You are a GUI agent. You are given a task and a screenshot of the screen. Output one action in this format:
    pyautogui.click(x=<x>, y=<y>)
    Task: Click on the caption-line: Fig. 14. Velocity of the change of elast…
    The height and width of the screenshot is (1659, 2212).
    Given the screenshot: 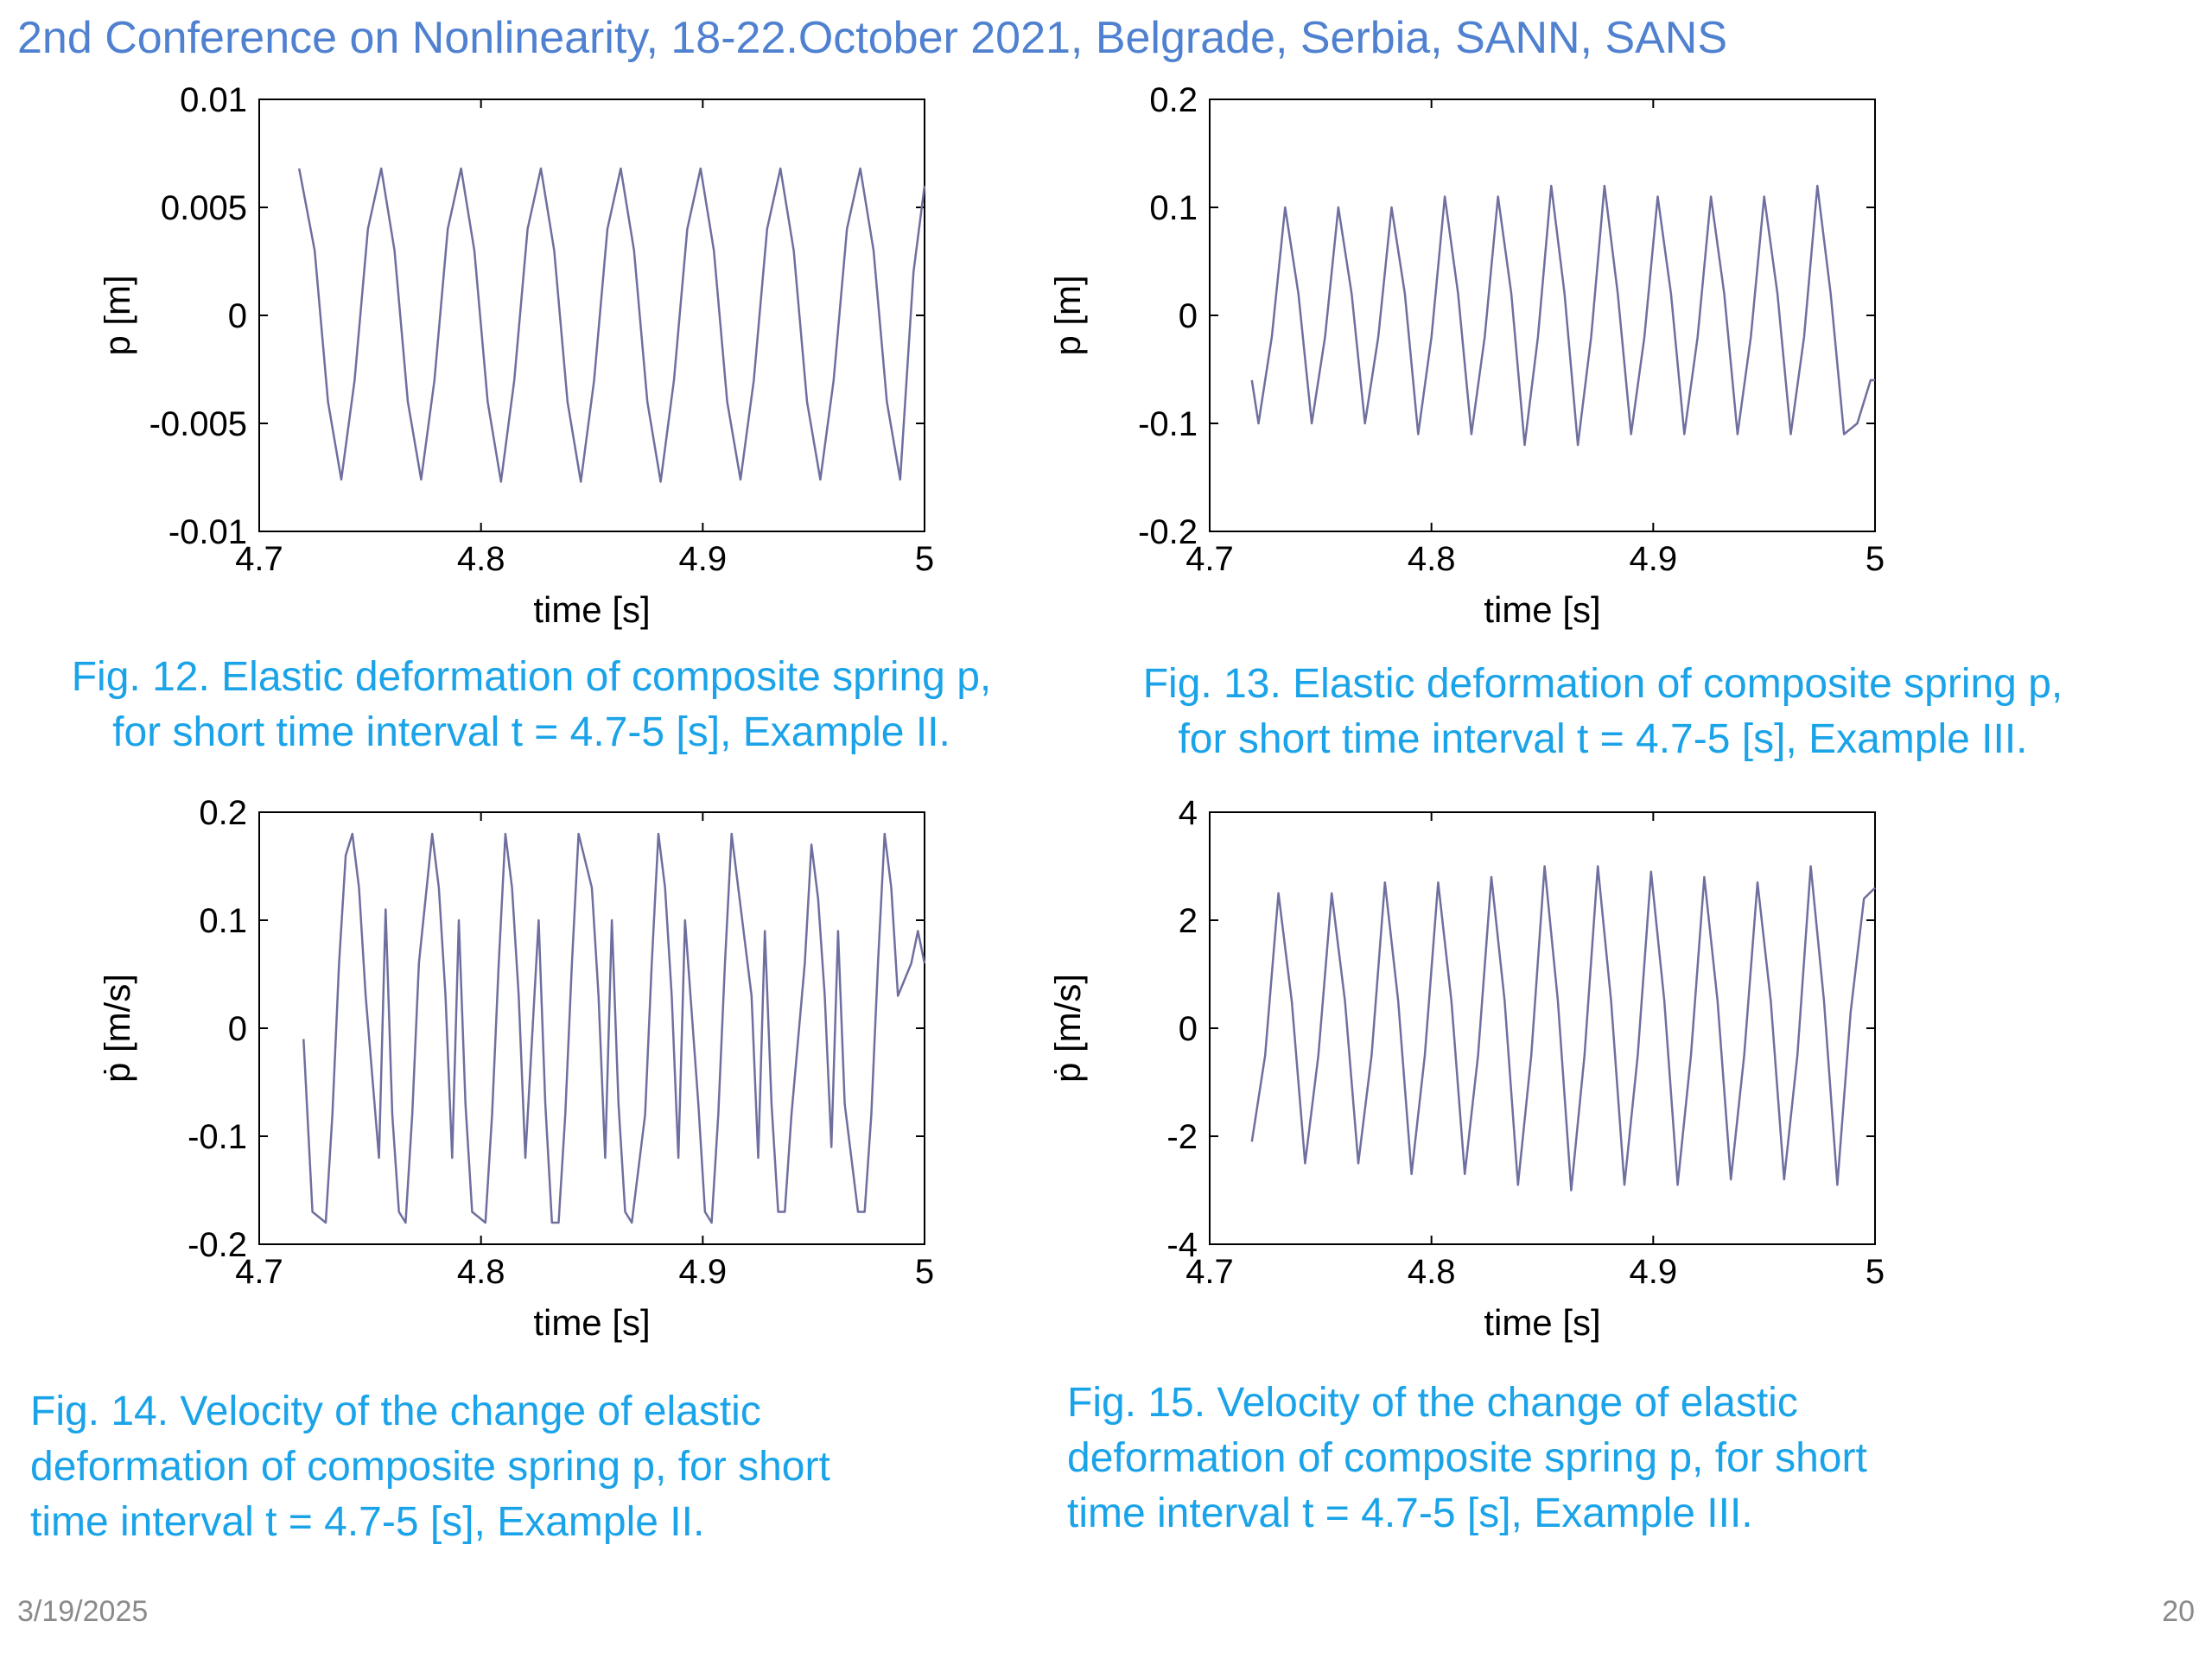 What is the action you would take?
    pyautogui.click(x=395, y=1411)
    